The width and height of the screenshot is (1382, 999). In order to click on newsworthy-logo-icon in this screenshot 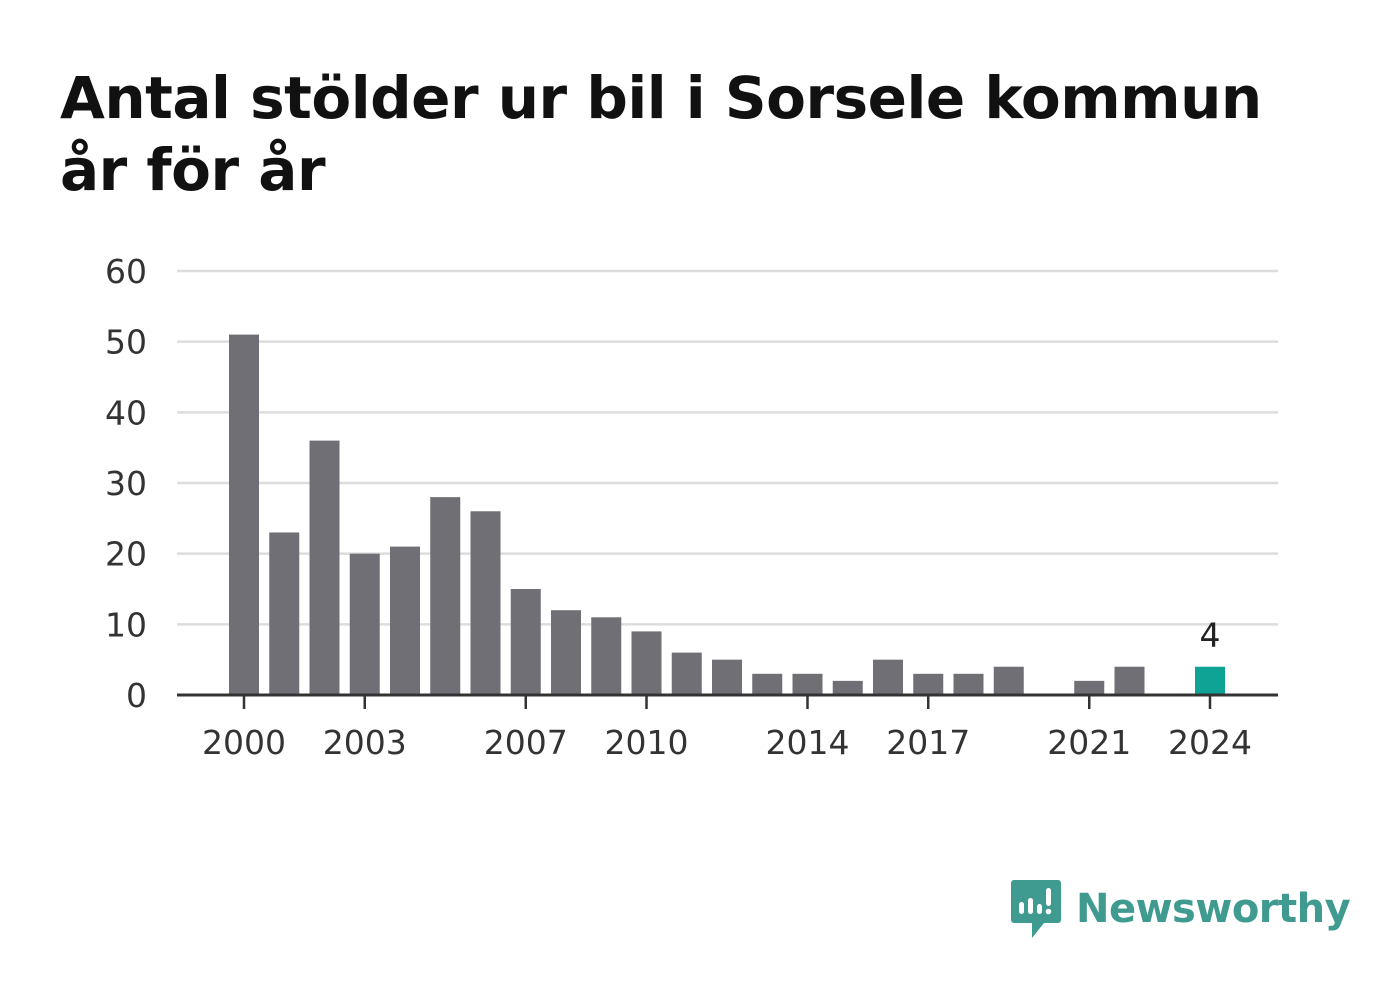, I will do `click(1036, 909)`.